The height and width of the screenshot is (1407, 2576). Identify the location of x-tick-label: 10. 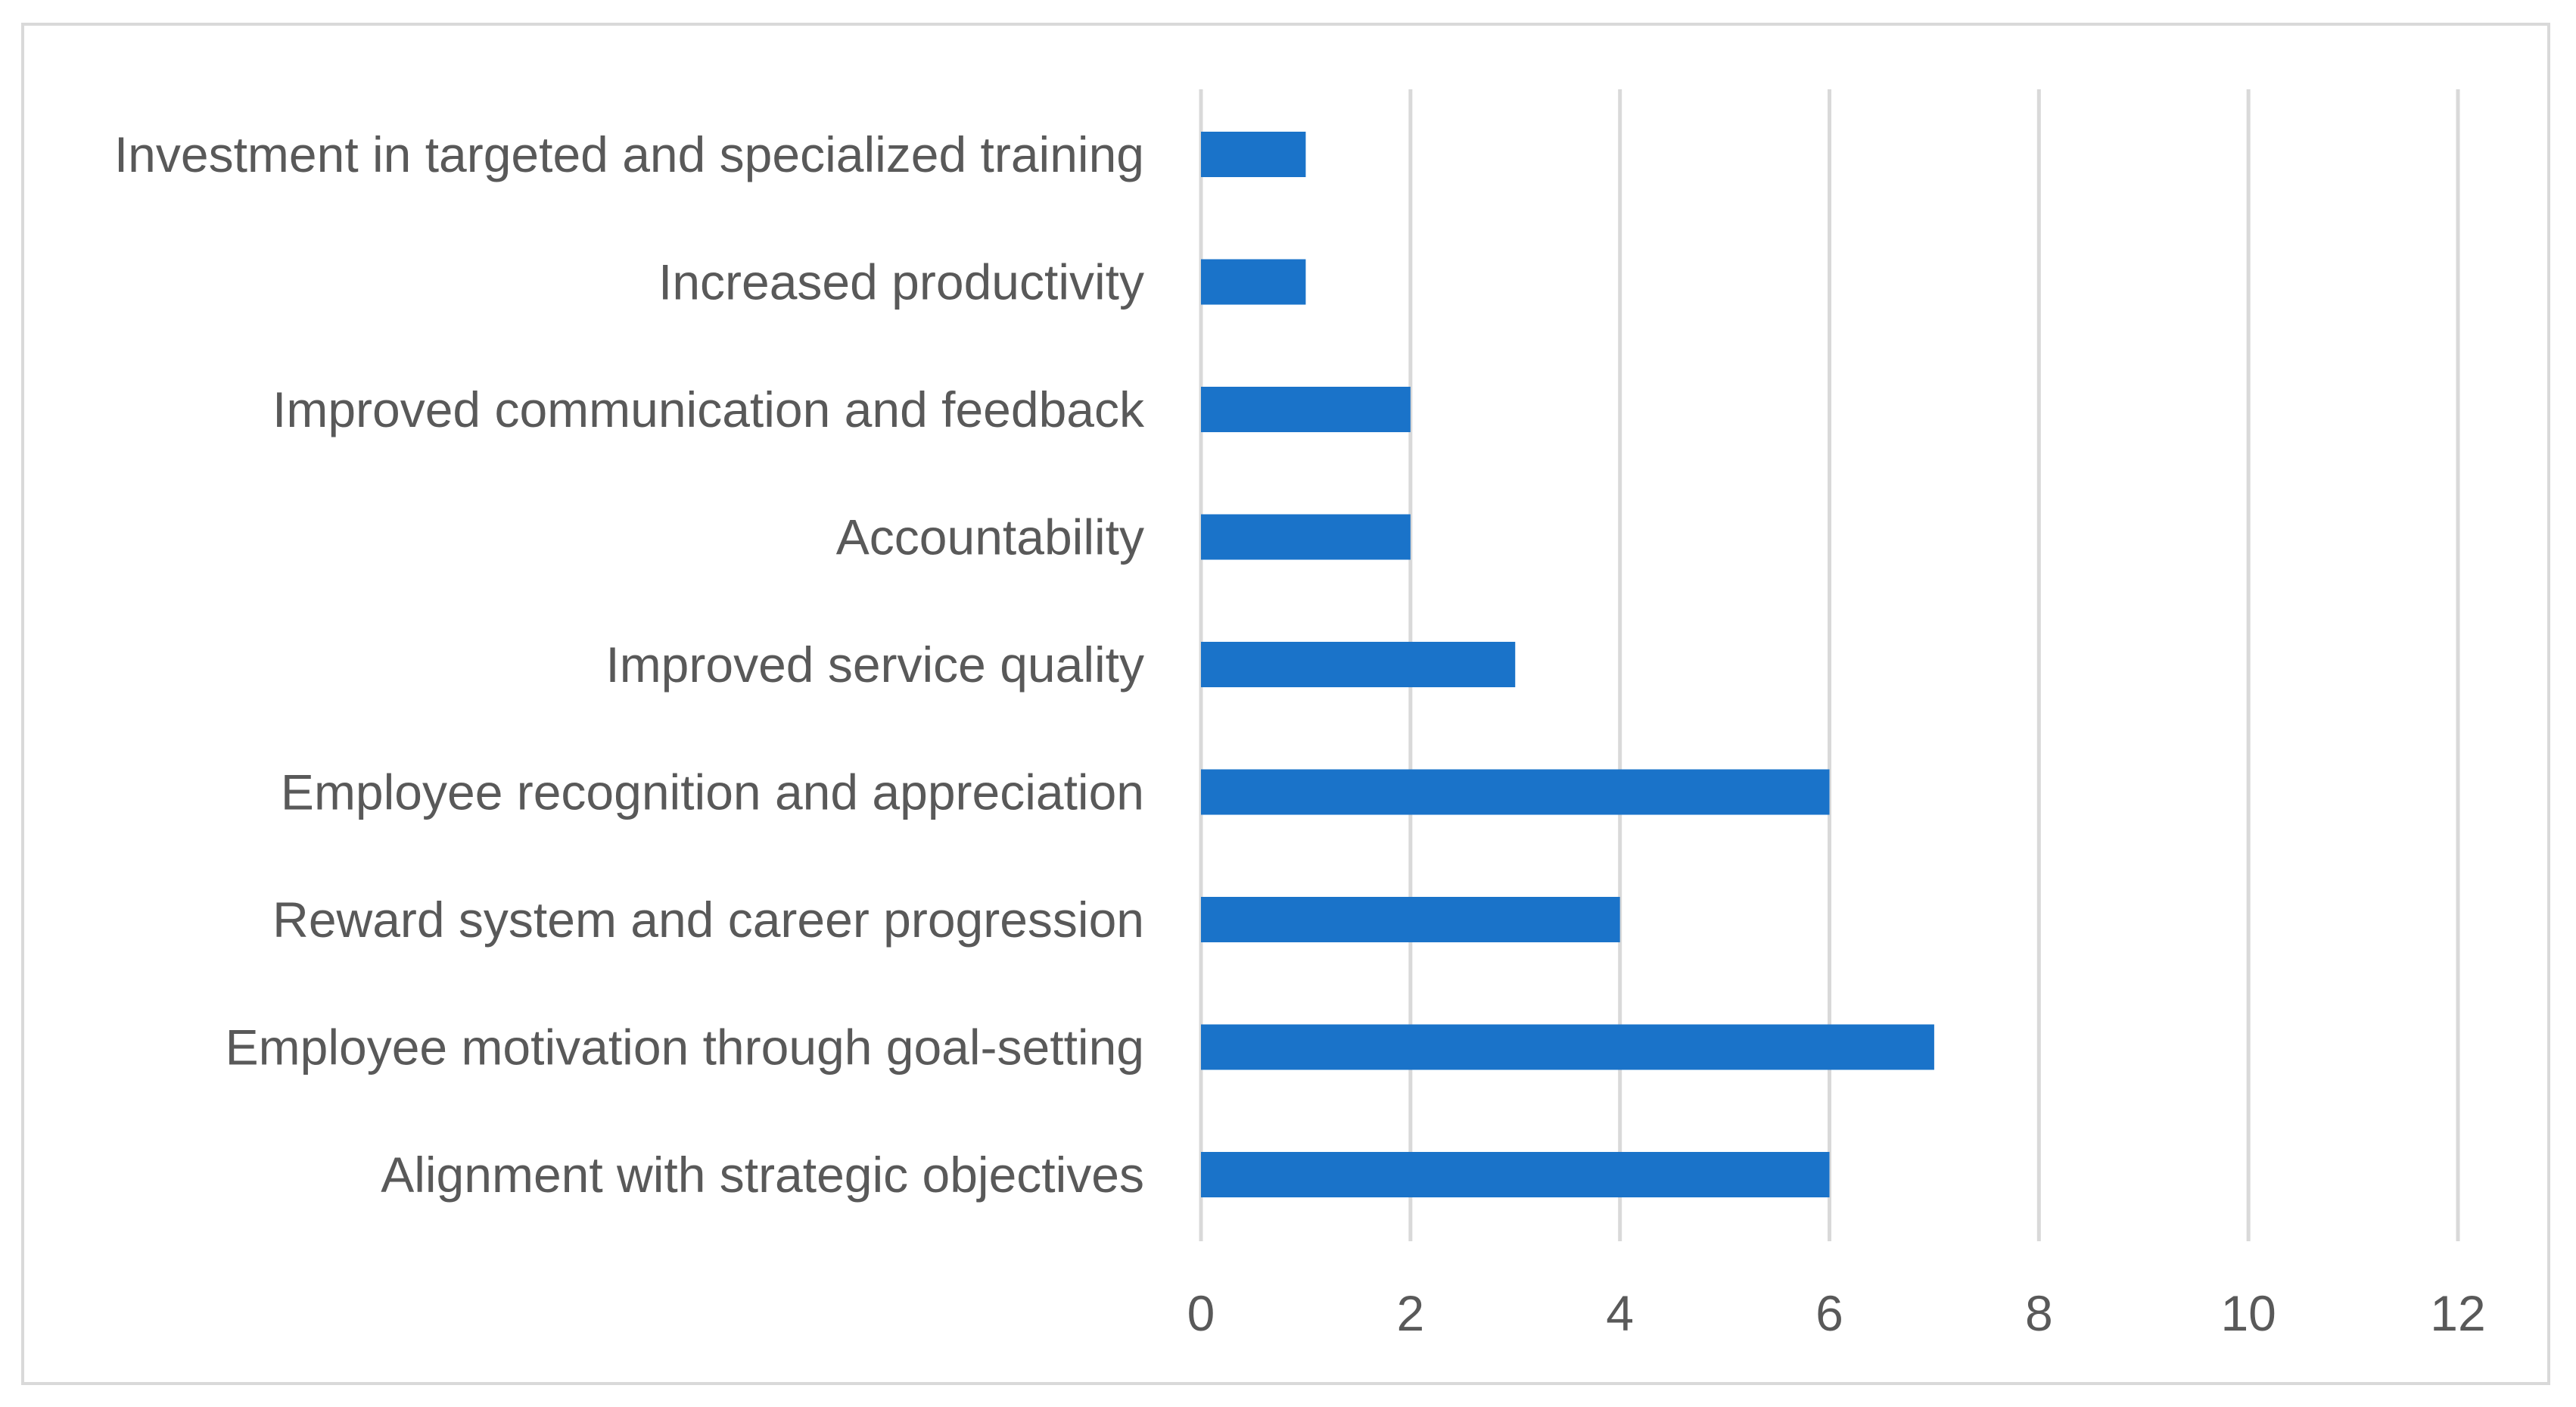
(2248, 1313).